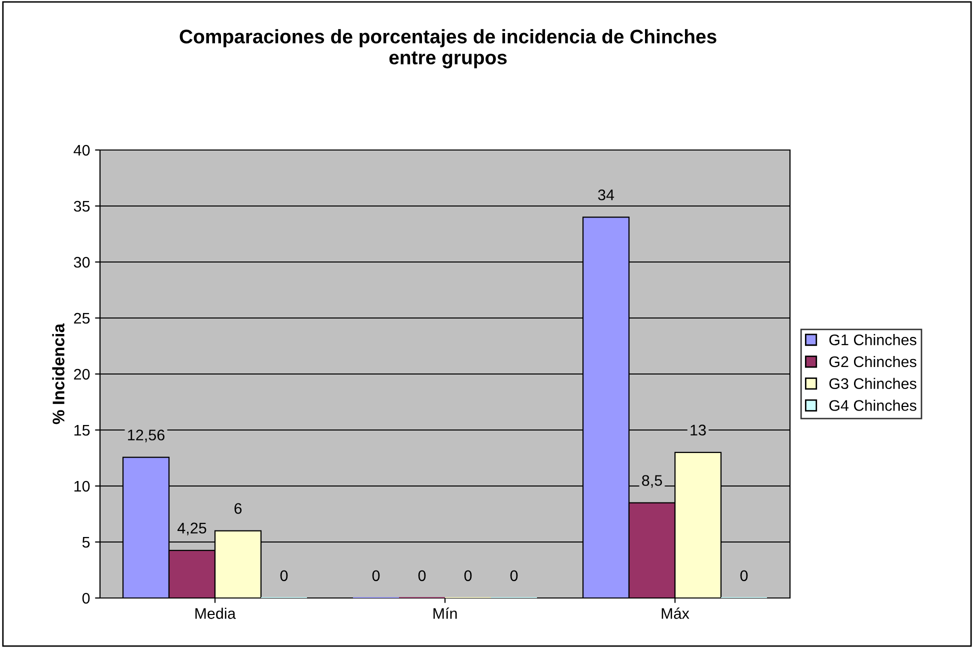 Image resolution: width=974 pixels, height=648 pixels. I want to click on y-tick-label: 40, so click(82, 150).